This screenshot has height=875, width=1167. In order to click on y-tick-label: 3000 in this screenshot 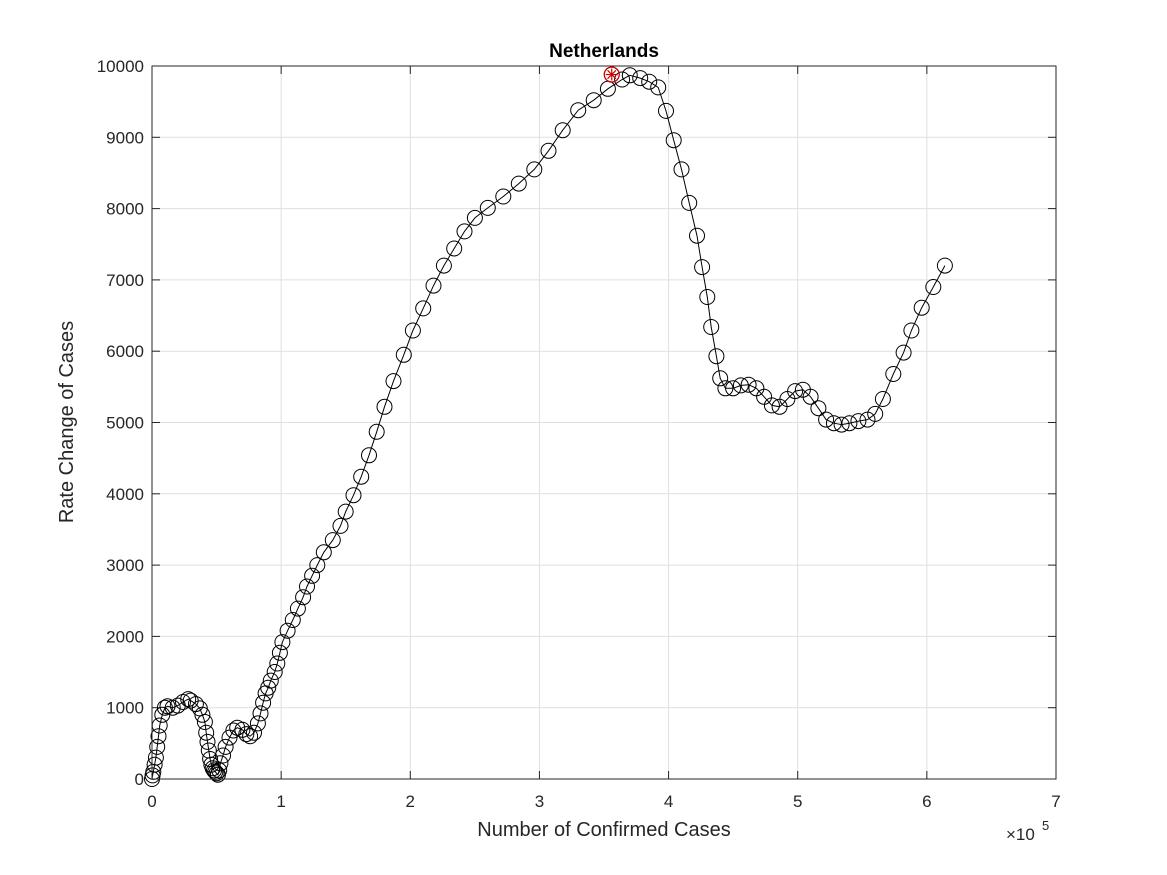, I will do `click(125, 565)`.